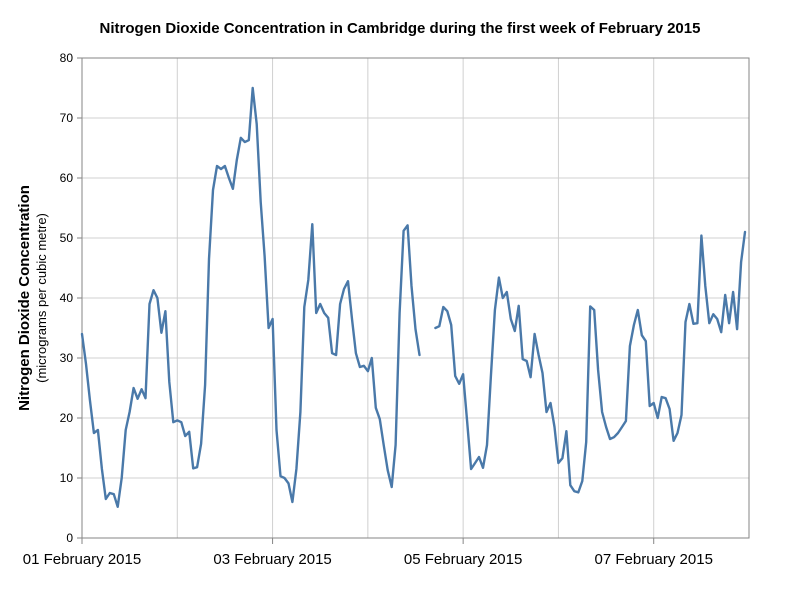  Describe the element at coordinates (41, 298) in the screenshot. I see `y-axis-sublabel: (micrograms per cubic metre)` at that location.